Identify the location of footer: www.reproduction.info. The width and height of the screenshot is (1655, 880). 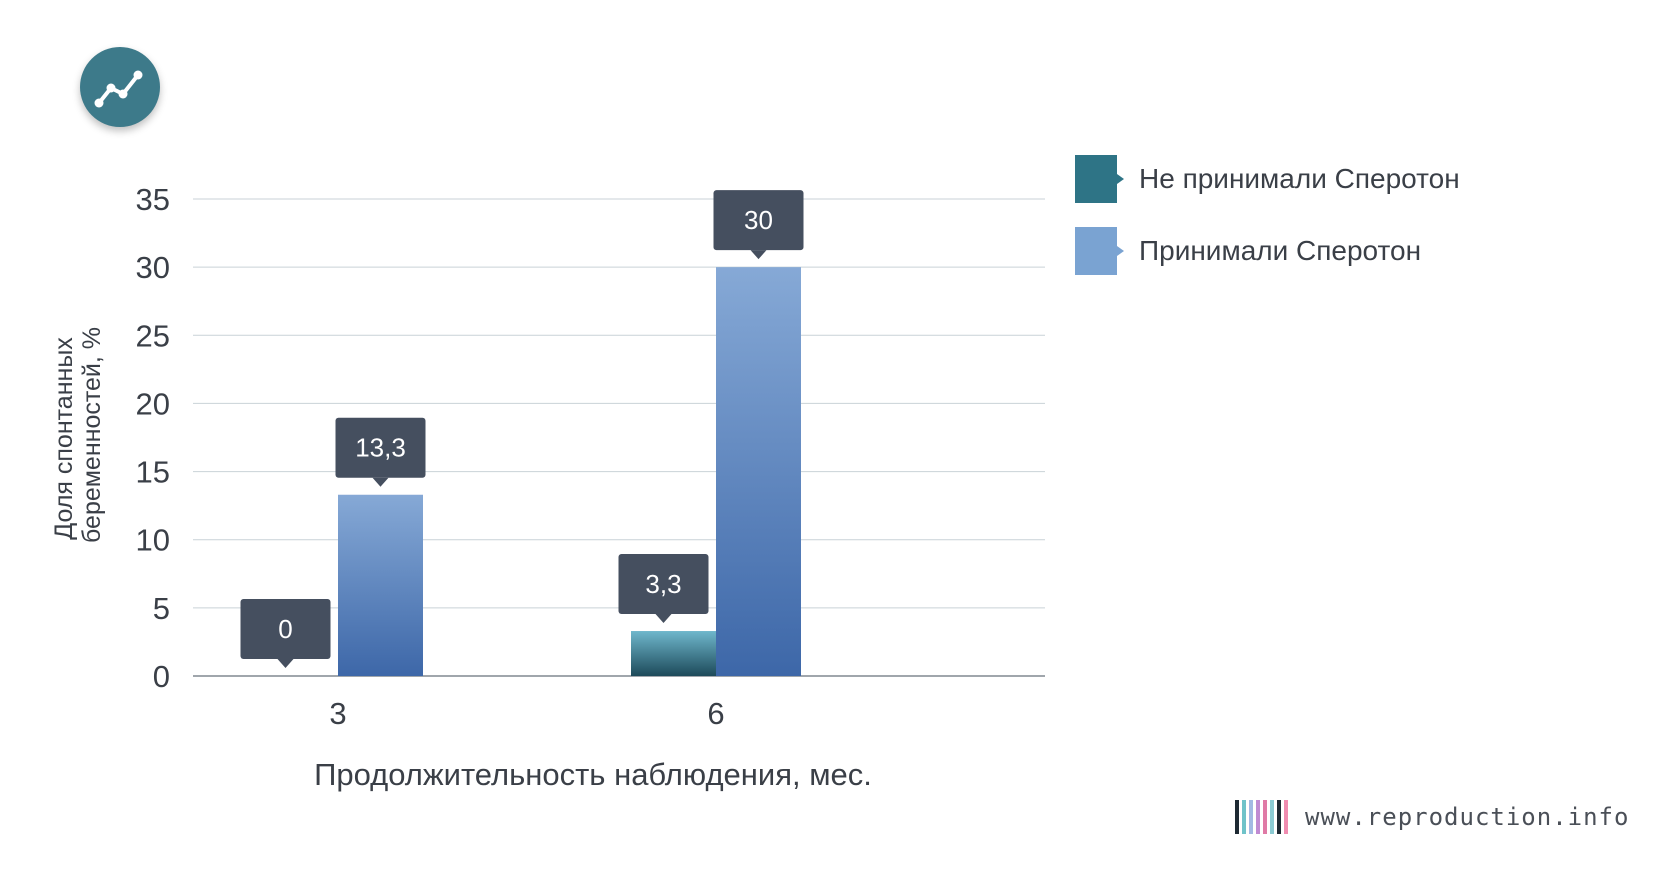
(1432, 817).